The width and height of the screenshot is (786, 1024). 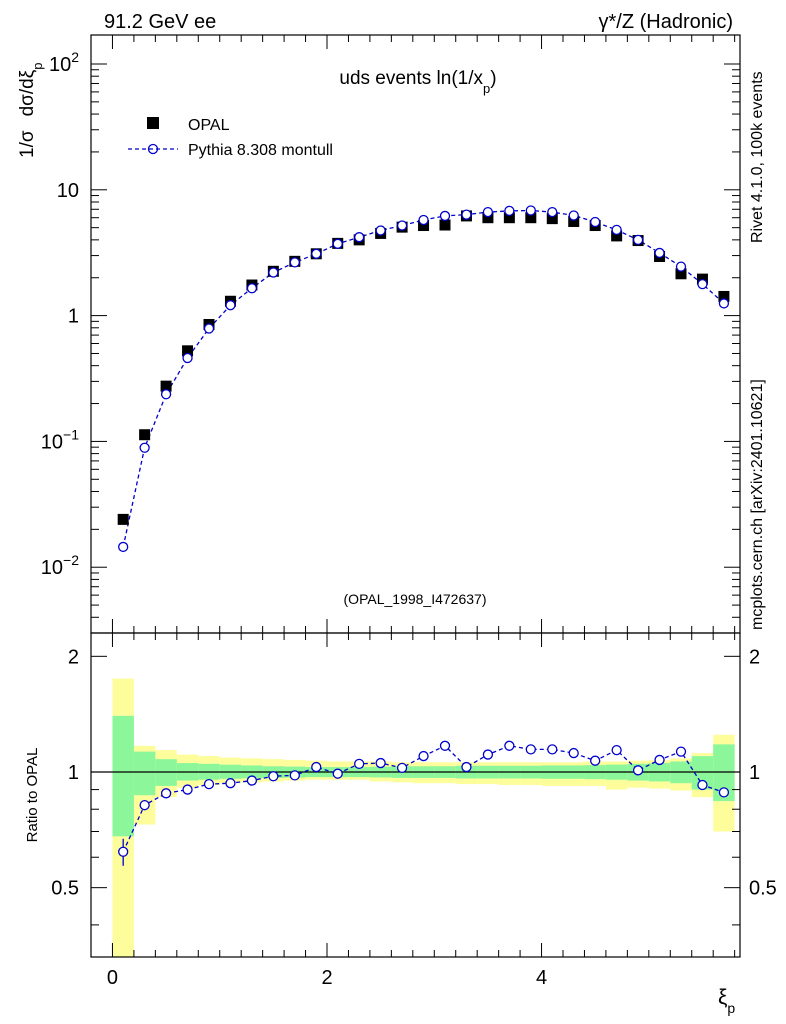 I want to click on ratio-tick-label-left: 2, so click(x=73, y=657).